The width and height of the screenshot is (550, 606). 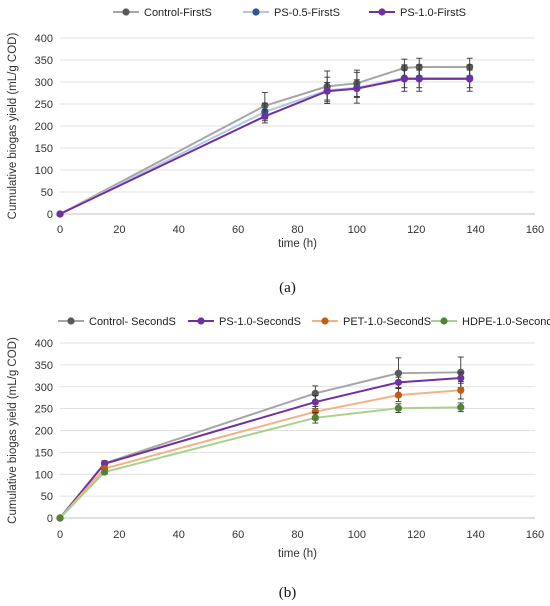 I want to click on legend-label: PS-1.0-SecondS, so click(x=260, y=322).